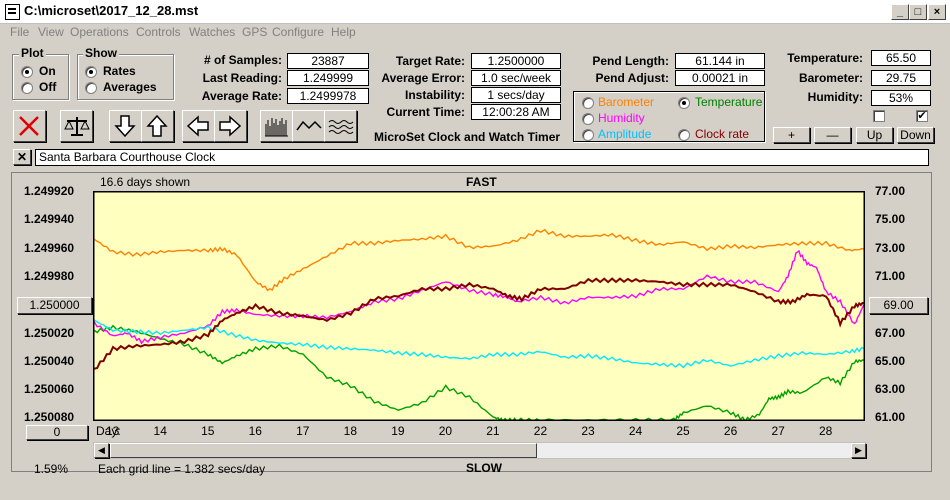 This screenshot has width=950, height=500. I want to click on scroll-down-button, so click(125, 126).